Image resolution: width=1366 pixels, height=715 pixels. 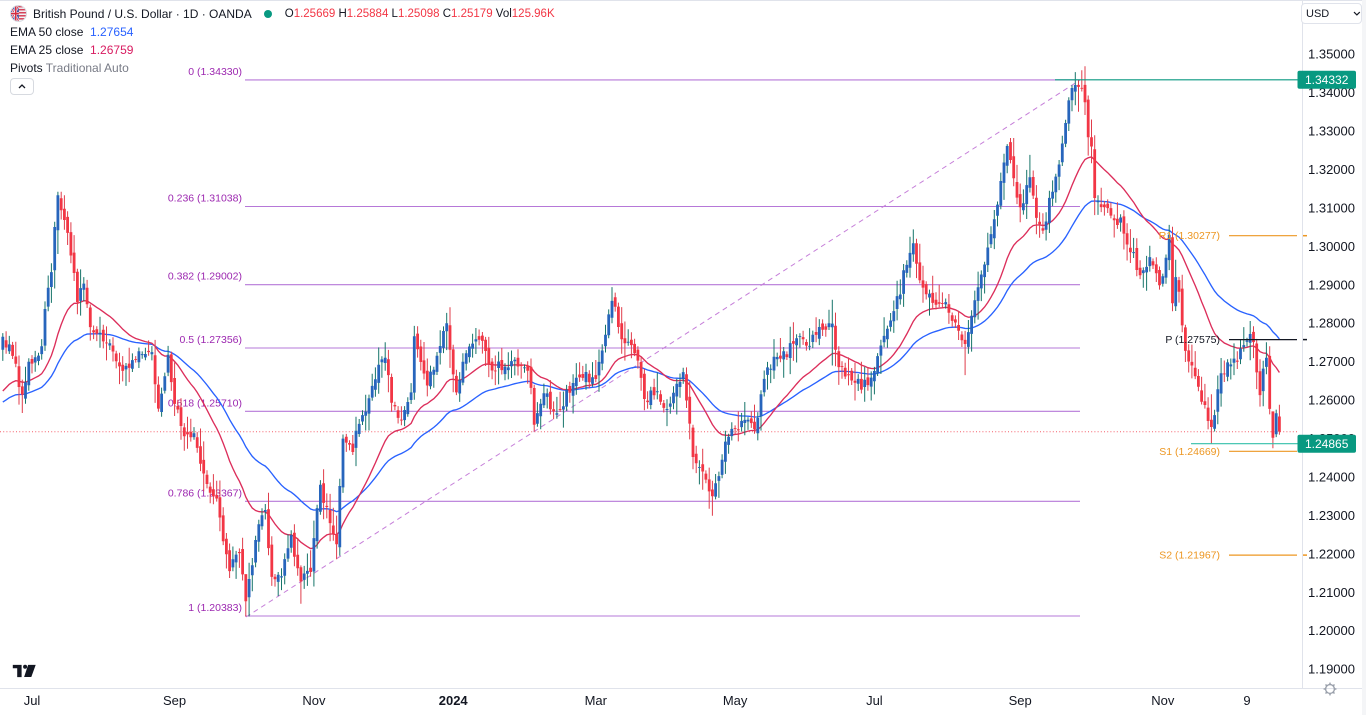 What do you see at coordinates (1331, 630) in the screenshot?
I see `svg-text: 1.20000` at bounding box center [1331, 630].